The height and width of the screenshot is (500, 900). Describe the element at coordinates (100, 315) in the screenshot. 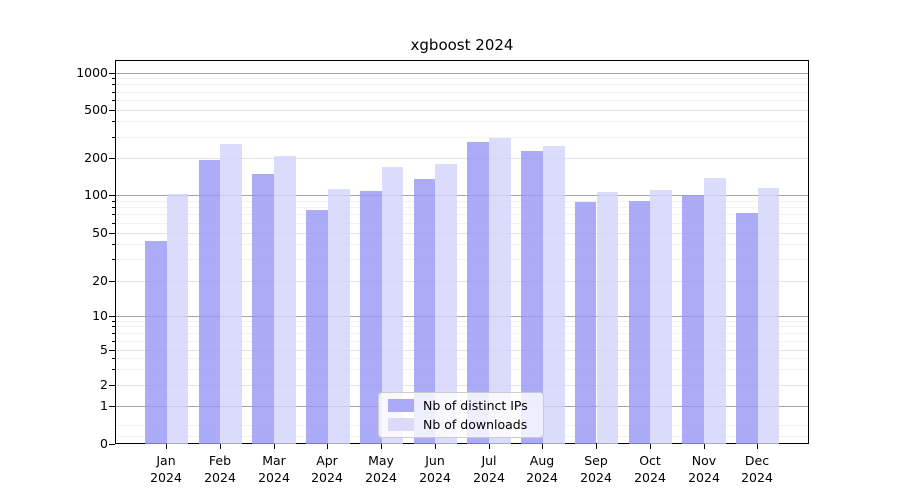

I see `y-tick-label: 10` at that location.